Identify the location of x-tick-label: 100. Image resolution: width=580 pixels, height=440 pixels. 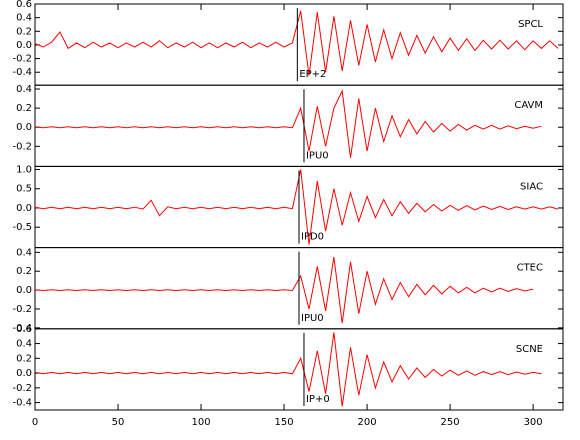
(200, 422).